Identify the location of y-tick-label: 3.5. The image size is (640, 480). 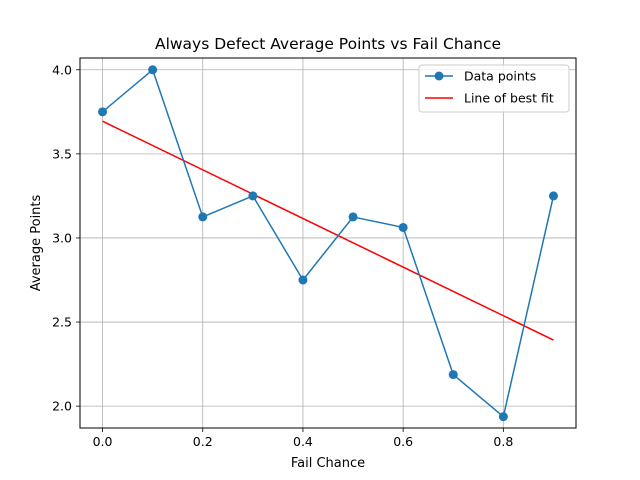
(62, 153).